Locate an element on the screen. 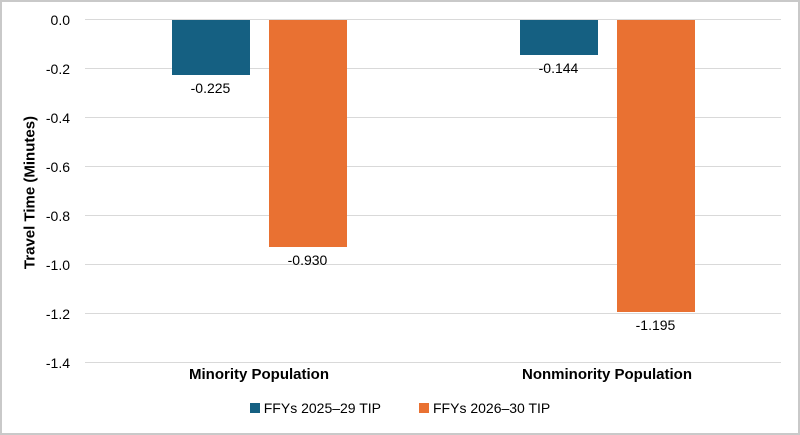 The width and height of the screenshot is (800, 435). y-axis-title: Travel Time (Minutes) is located at coordinates (30, 192).